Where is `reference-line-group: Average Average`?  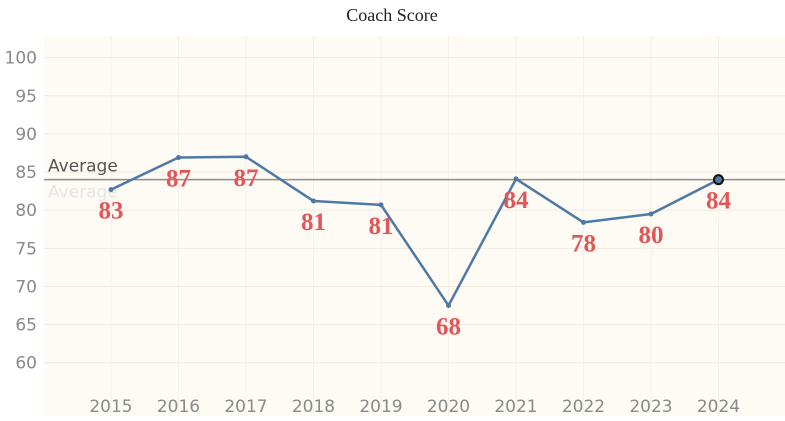
reference-line-group: Average Average is located at coordinates (414, 180).